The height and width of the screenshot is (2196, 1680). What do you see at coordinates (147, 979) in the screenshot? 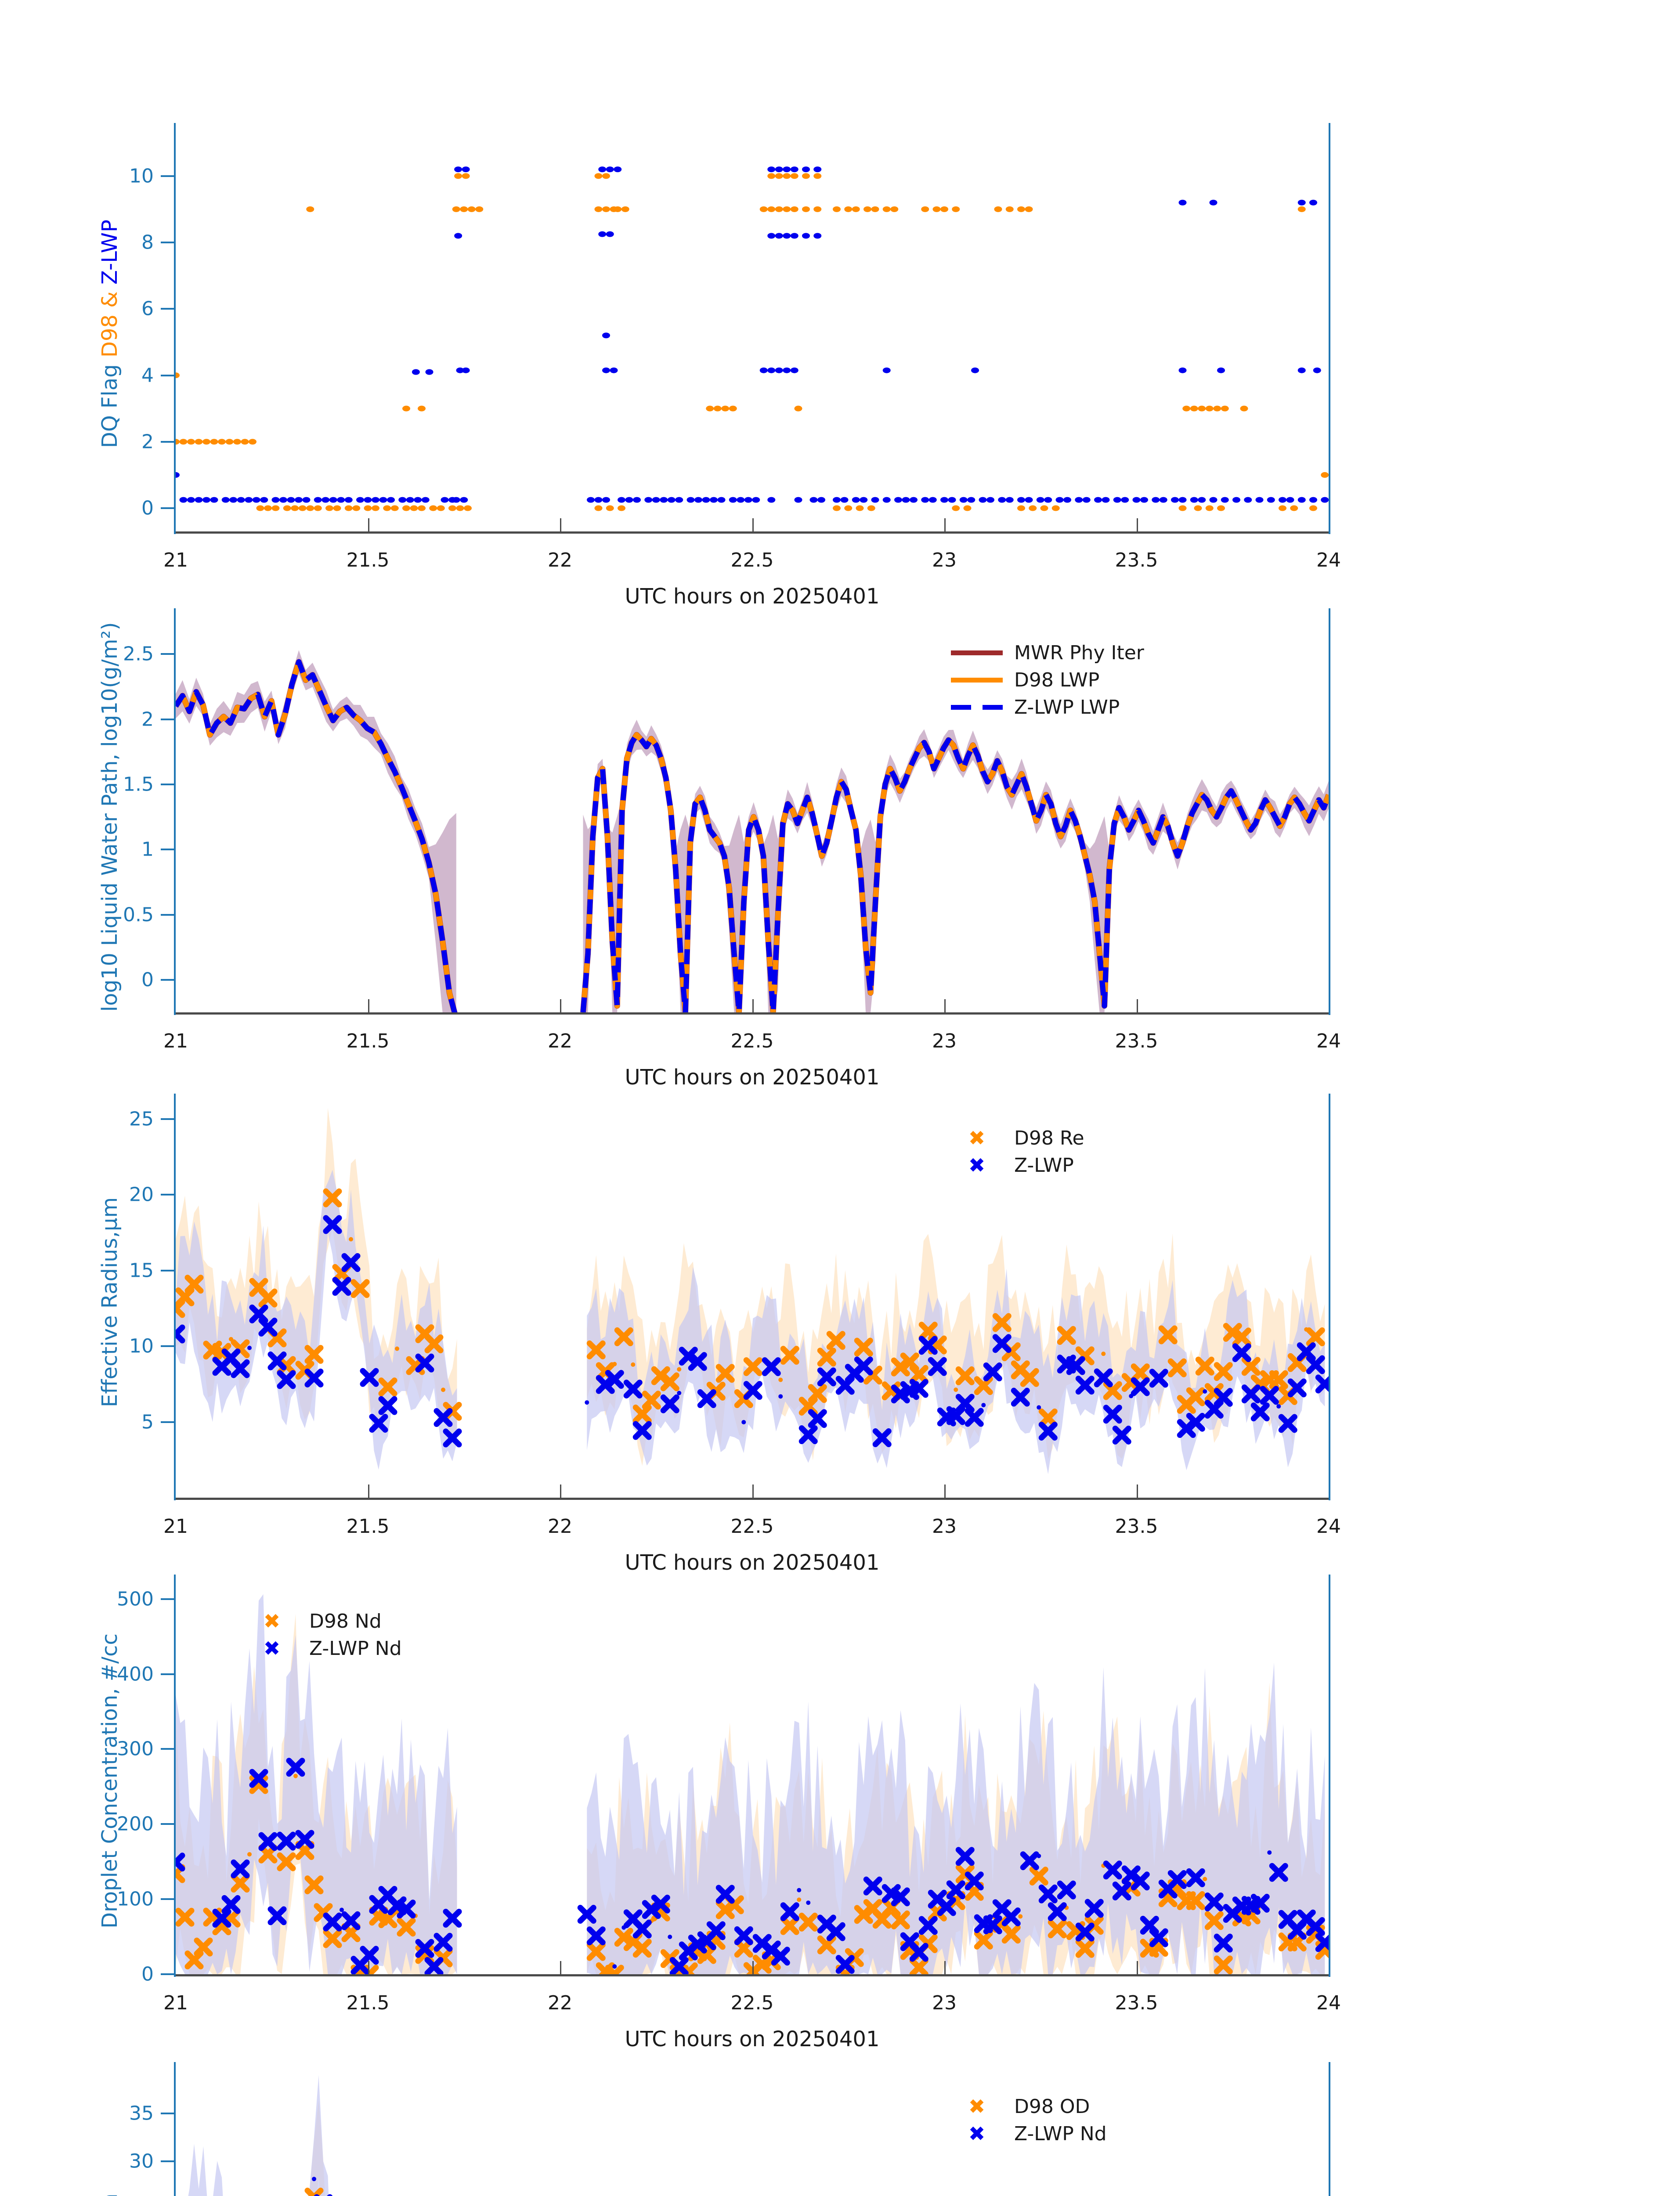
I see `y-tick-label-lwp-0: 0` at bounding box center [147, 979].